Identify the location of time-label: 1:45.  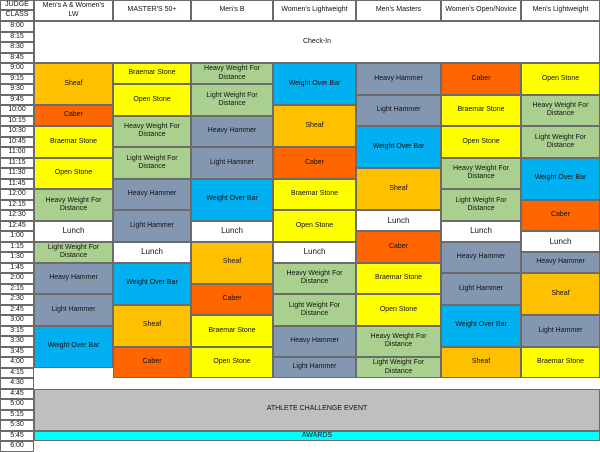
(17, 267).